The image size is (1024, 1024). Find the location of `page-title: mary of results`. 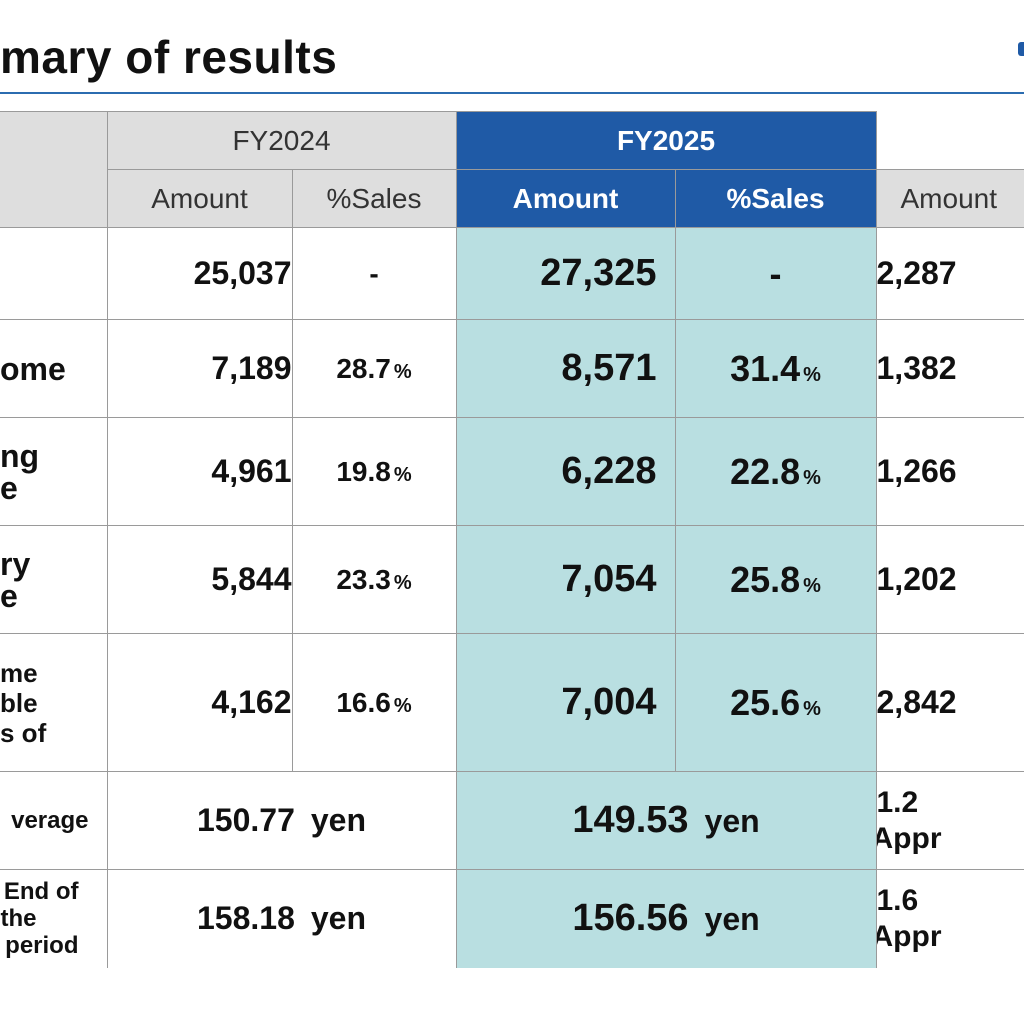

page-title: mary of results is located at coordinates (169, 57).